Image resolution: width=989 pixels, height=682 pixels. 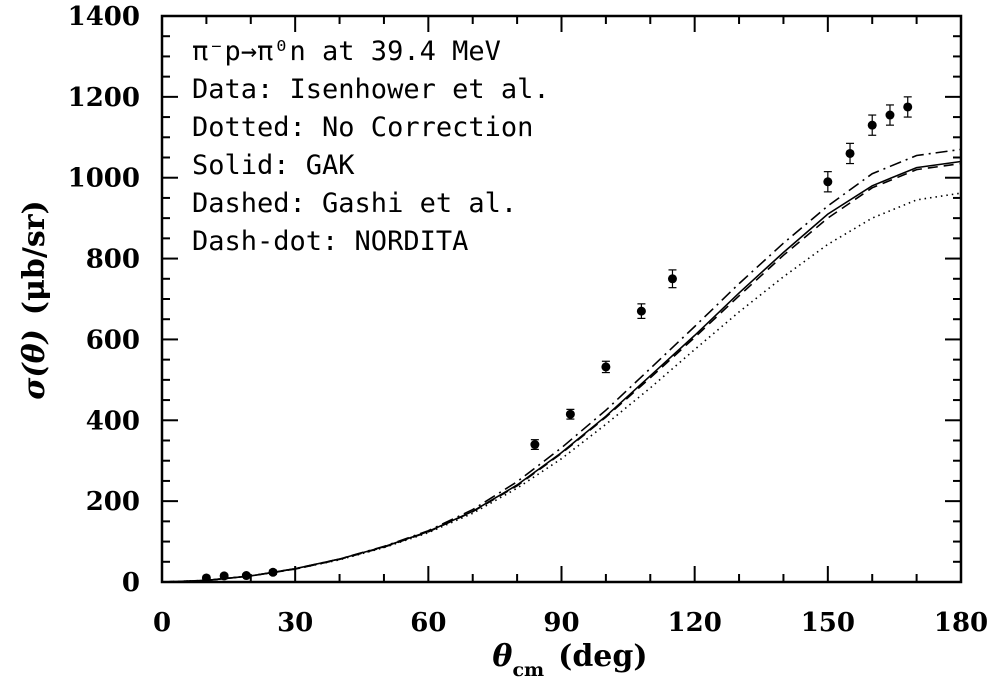 What do you see at coordinates (34, 364) in the screenshot?
I see `y-axis-symbol: σ(θ)` at bounding box center [34, 364].